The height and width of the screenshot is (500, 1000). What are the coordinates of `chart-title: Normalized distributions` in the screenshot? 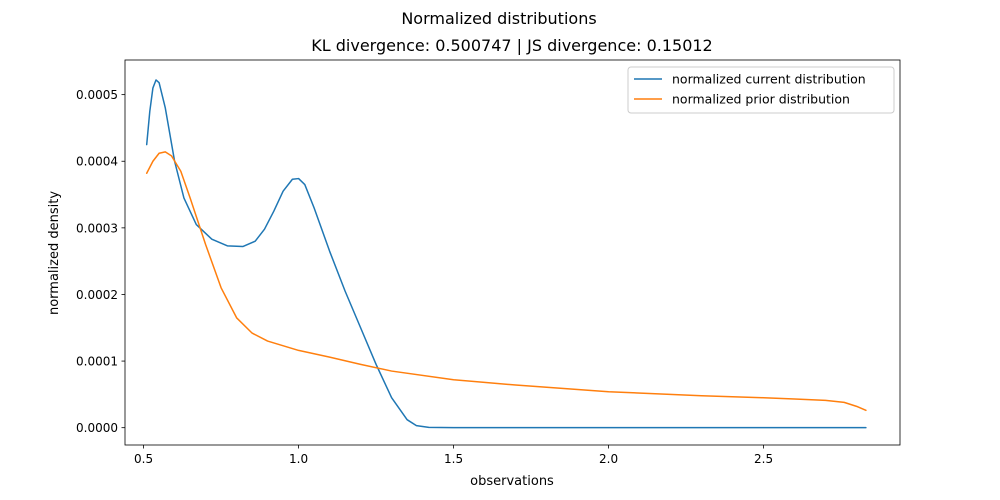 It's located at (498, 18).